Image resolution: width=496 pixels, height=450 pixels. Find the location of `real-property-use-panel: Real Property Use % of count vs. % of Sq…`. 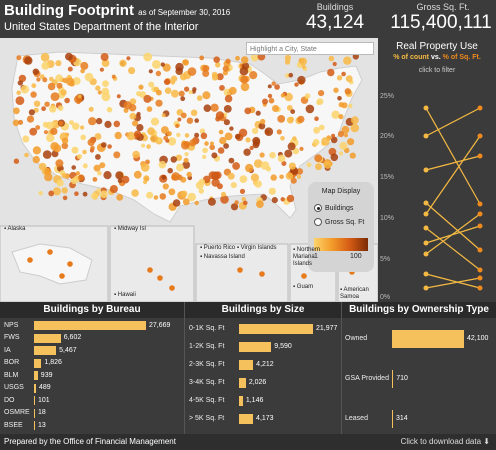

real-property-use-panel: Real Property Use % of count vs. % of Sq… is located at coordinates (437, 170).